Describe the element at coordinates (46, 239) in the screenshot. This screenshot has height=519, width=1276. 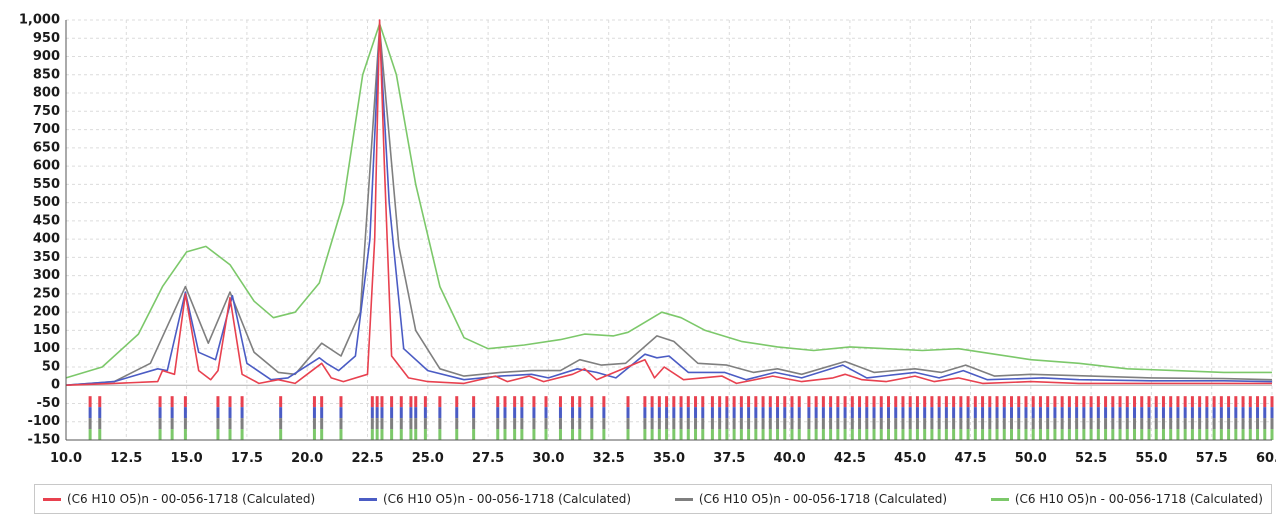
I see `y-tick-label: 400` at that location.